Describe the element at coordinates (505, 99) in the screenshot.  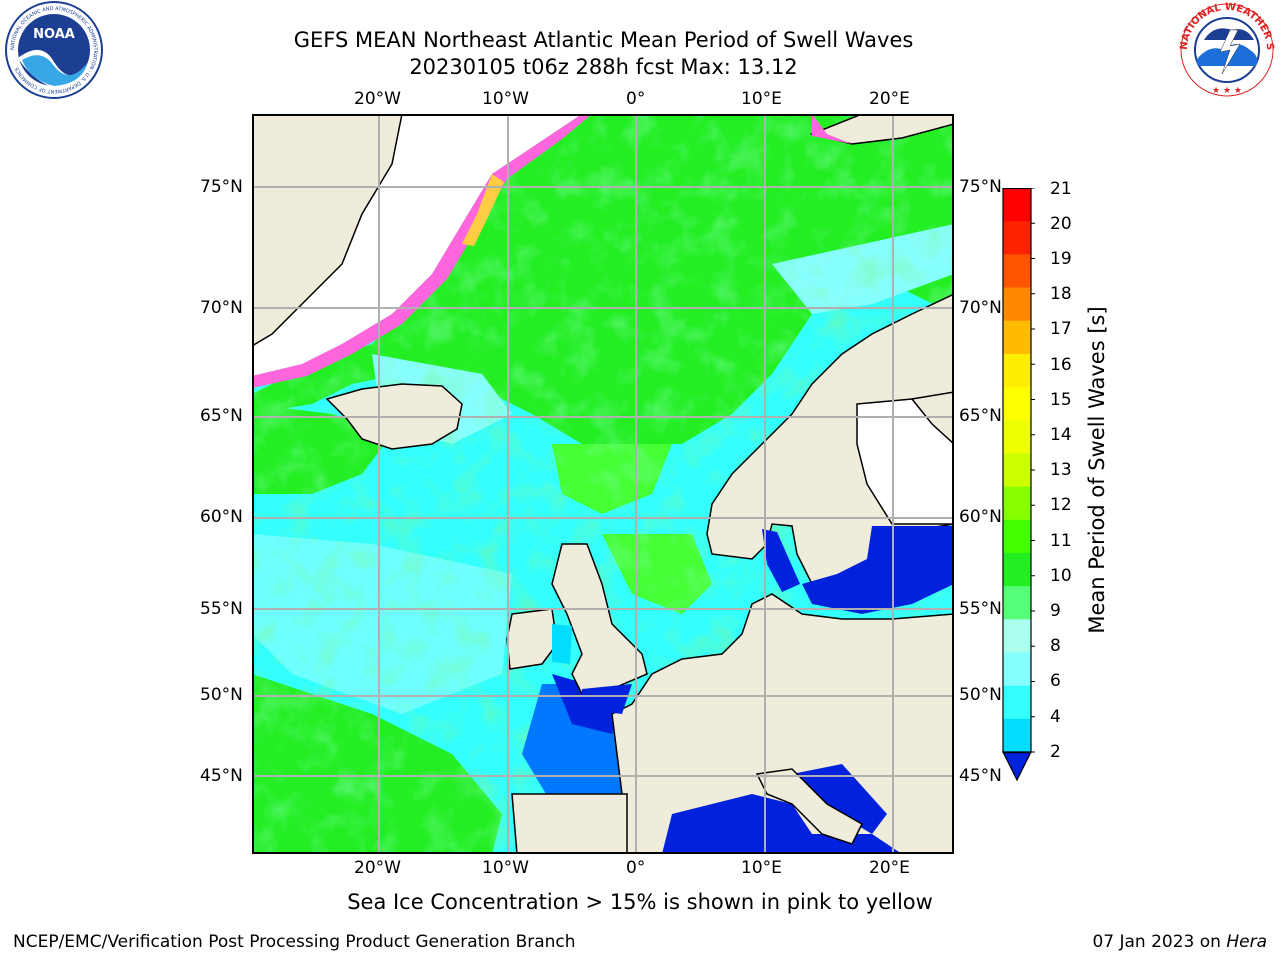
I see `lon-label-top: 10°W` at that location.